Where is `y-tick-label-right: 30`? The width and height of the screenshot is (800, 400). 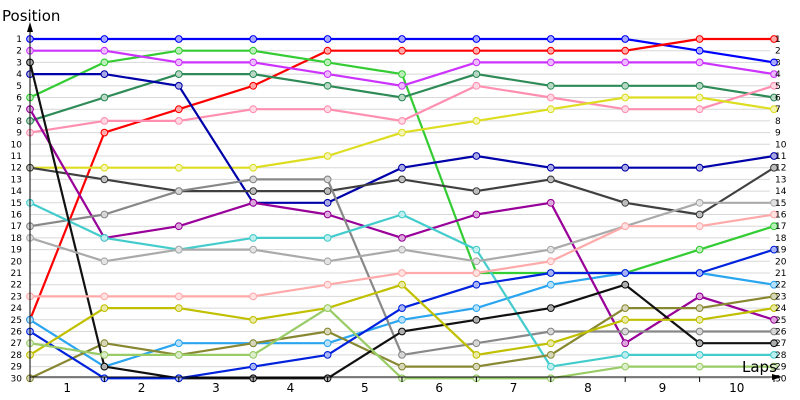 y-tick-label-right: 30 is located at coordinates (781, 379).